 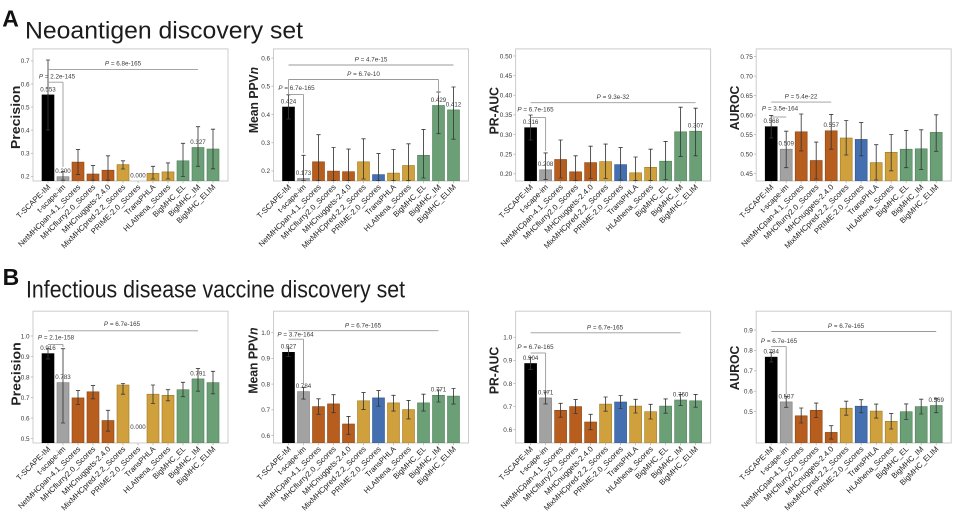 What do you see at coordinates (439, 100) in the screenshot?
I see `svg-text: 0.429` at bounding box center [439, 100].